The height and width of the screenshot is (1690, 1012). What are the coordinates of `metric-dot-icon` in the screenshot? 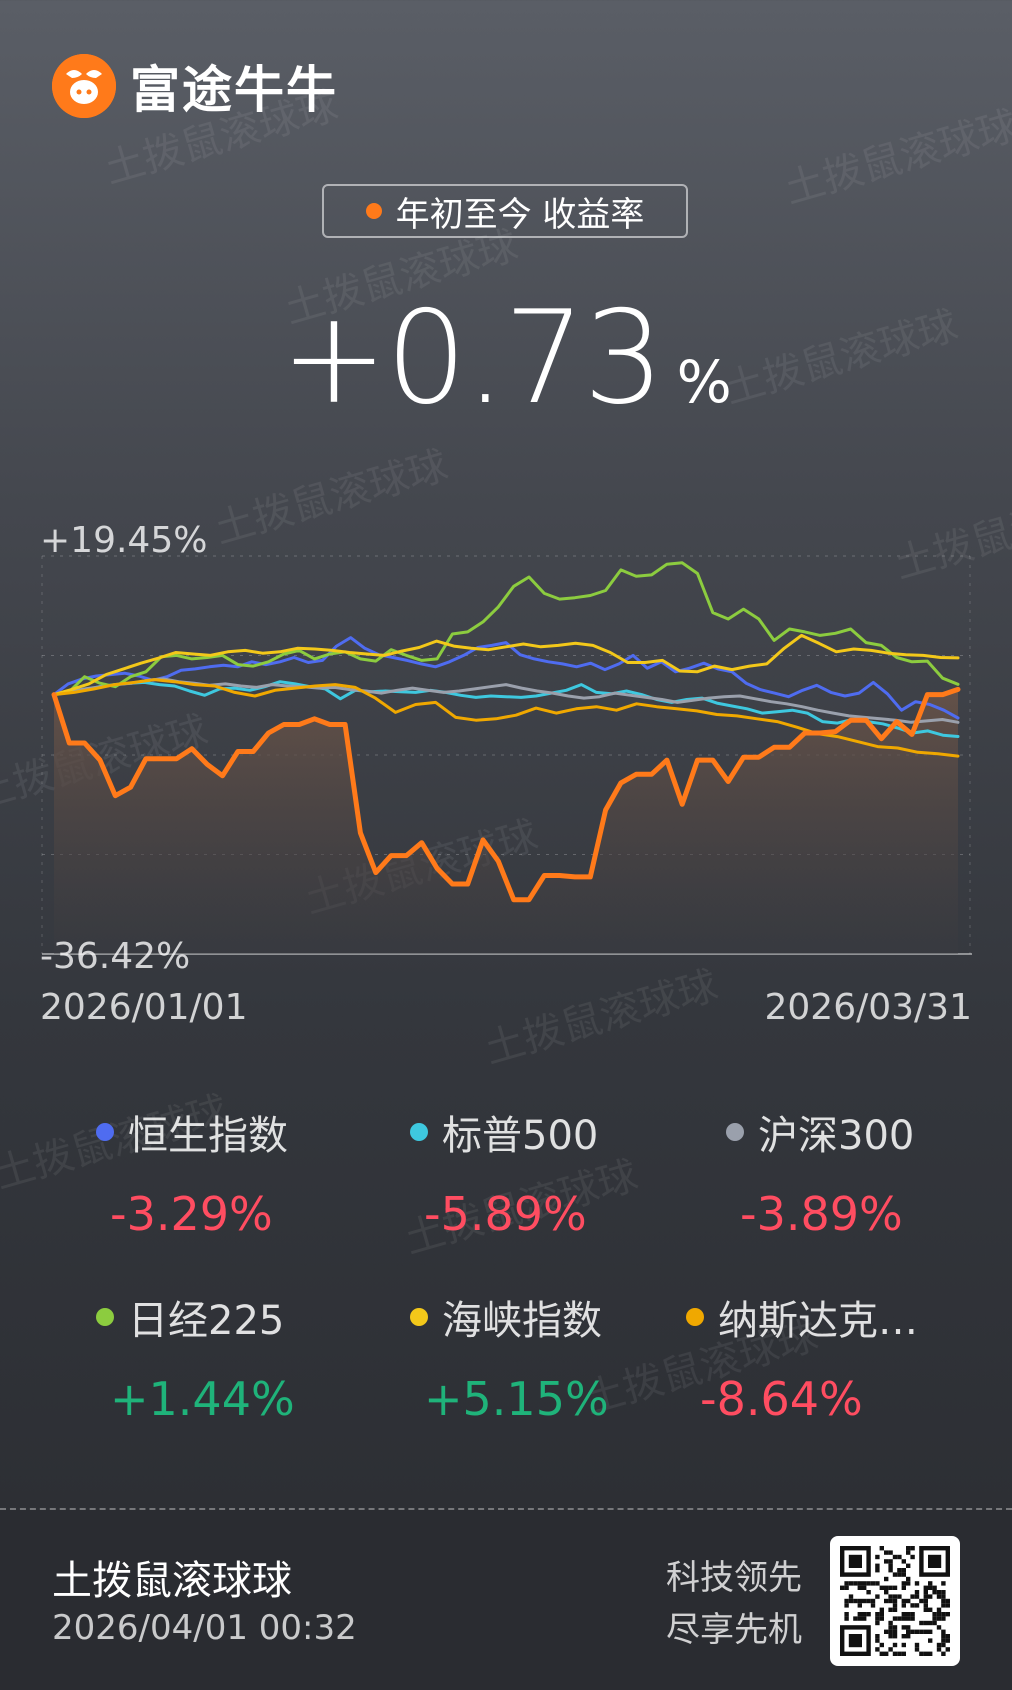 It's located at (373, 211).